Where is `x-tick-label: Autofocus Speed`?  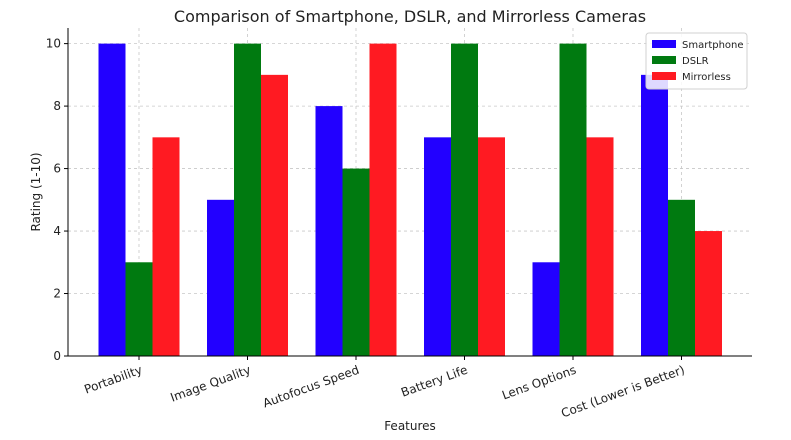
x-tick-label: Autofocus Speed is located at coordinates (311, 387).